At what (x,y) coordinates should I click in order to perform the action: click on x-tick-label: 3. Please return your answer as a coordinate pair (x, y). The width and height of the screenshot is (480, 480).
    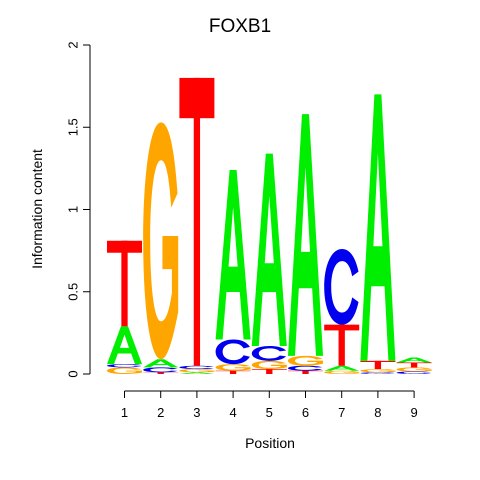
    Looking at the image, I should click on (196, 412).